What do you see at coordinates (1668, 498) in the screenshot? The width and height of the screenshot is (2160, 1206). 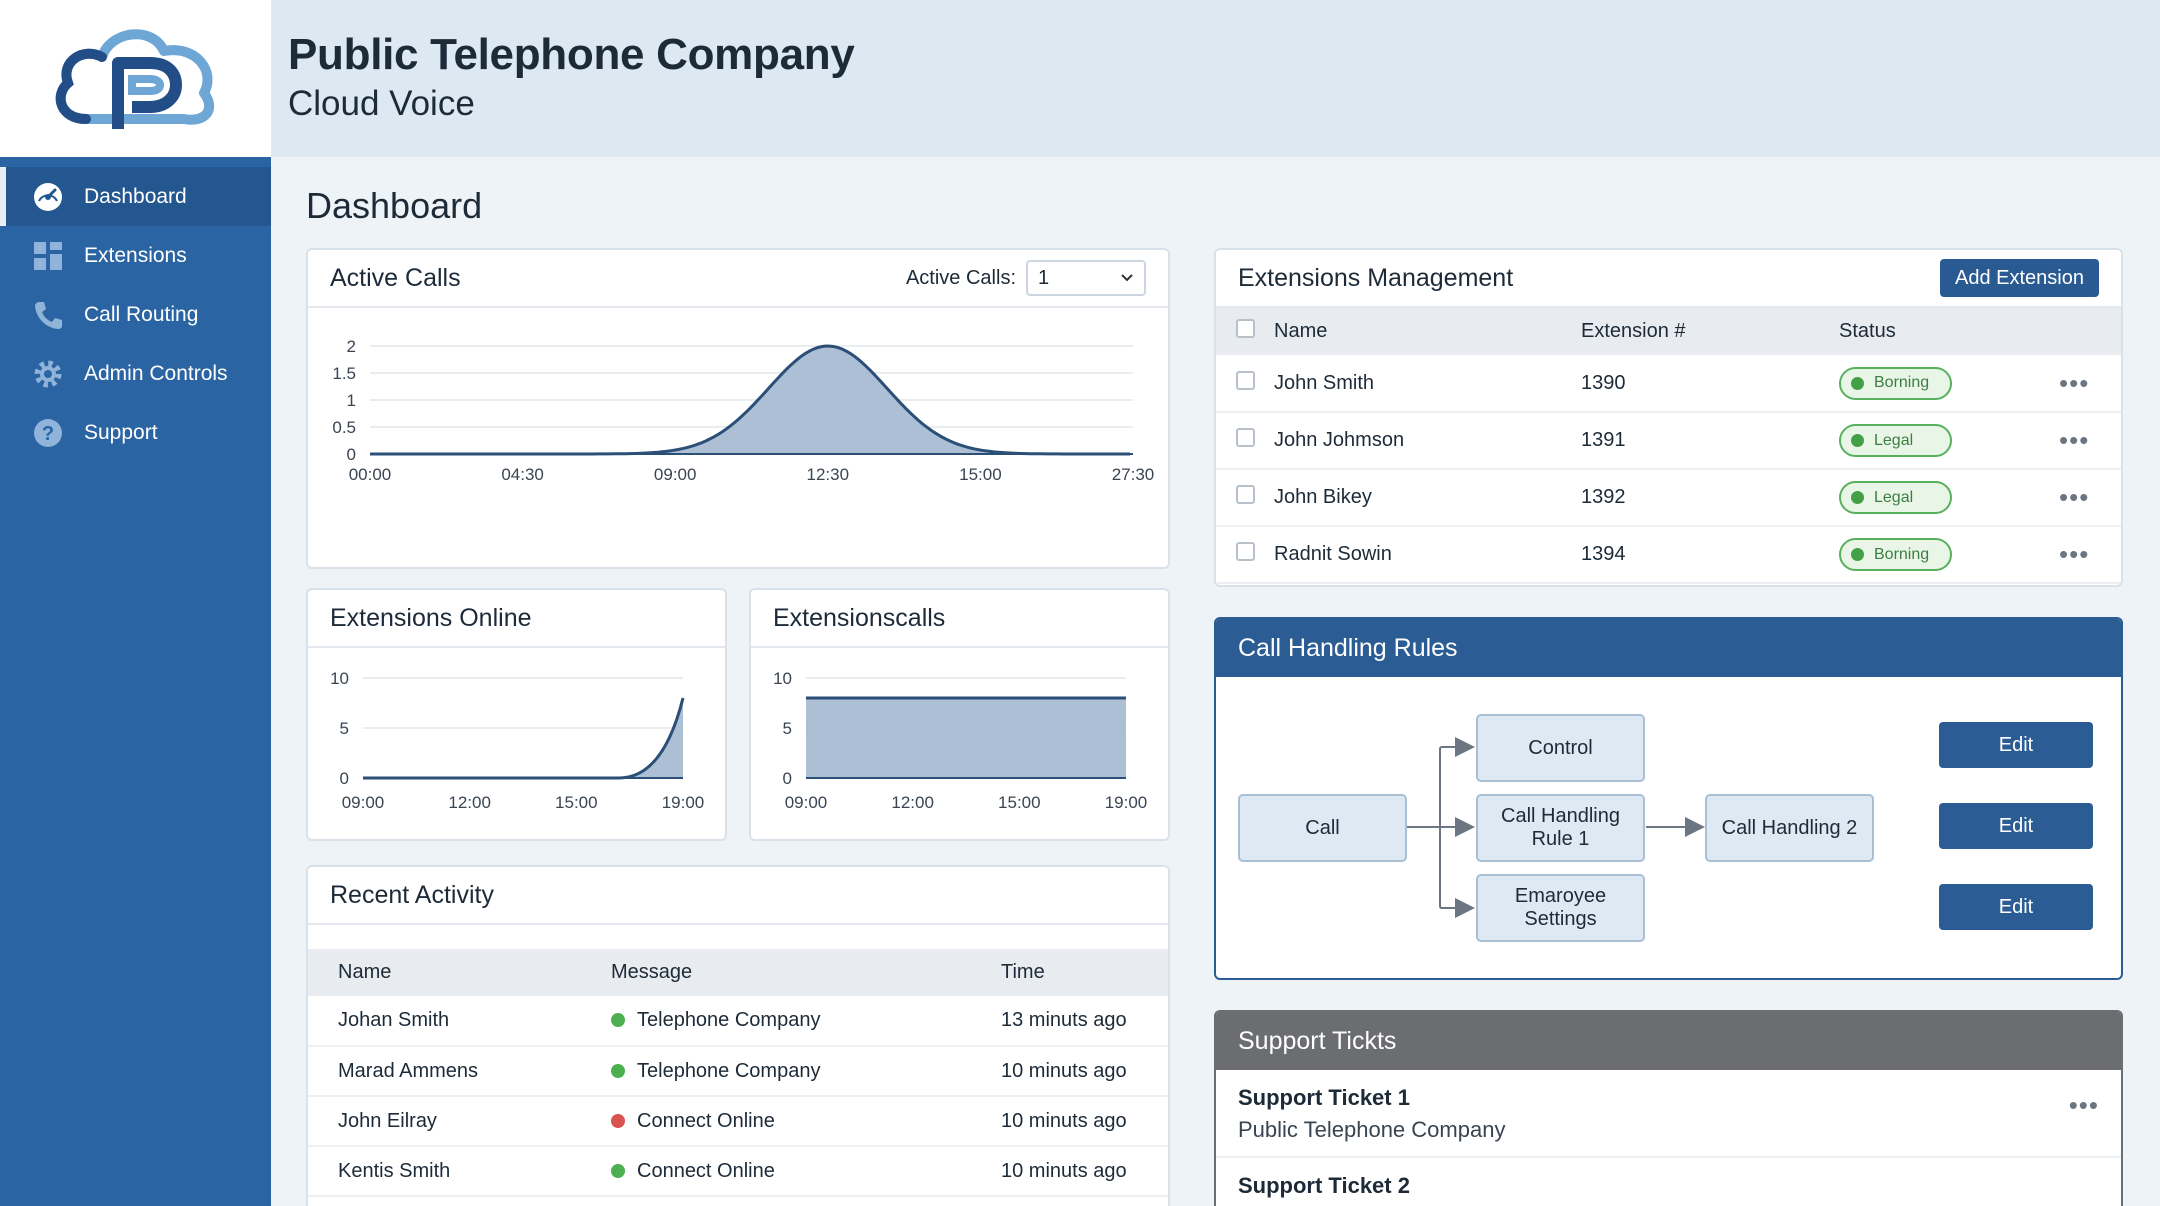 I see `table-row: John Bikey 1392 Legal •••` at bounding box center [1668, 498].